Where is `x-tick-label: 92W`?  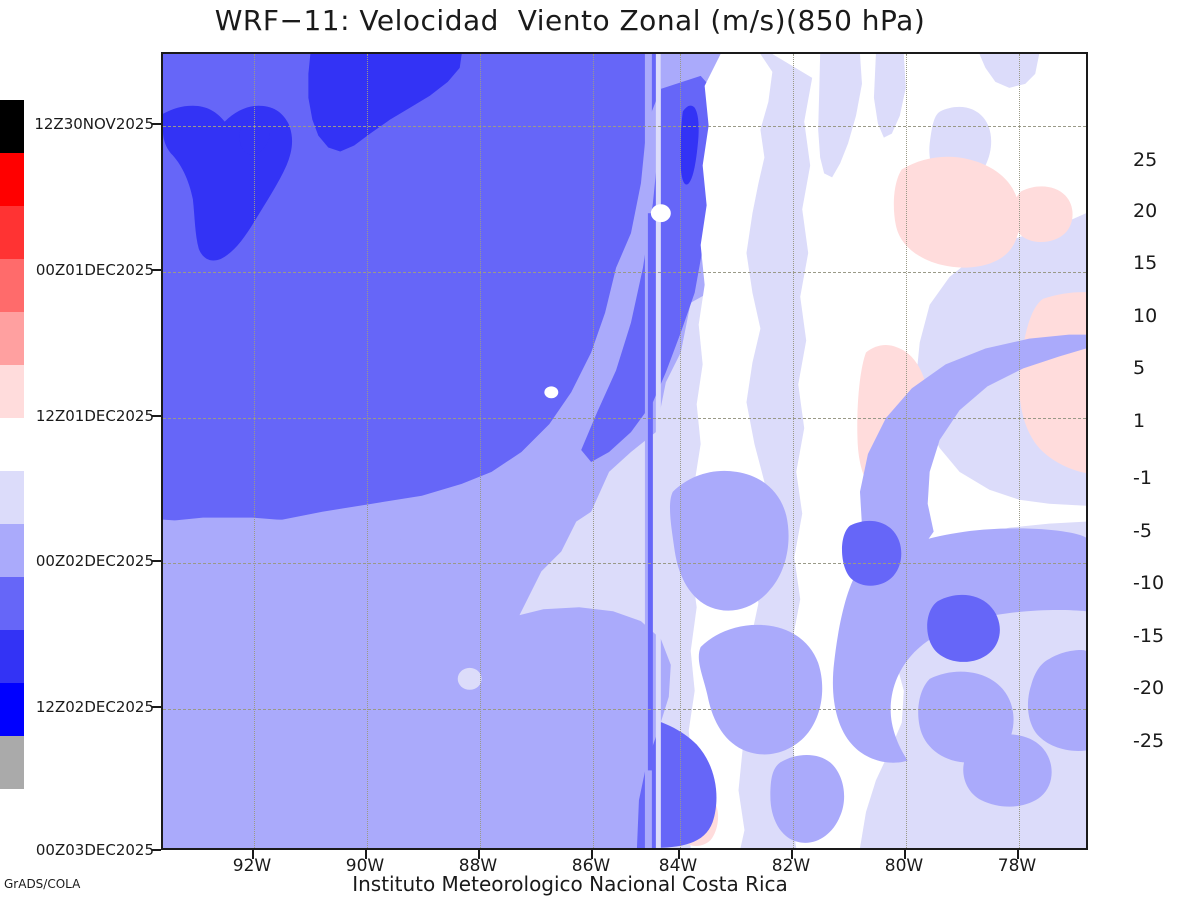 x-tick-label: 92W is located at coordinates (252, 866).